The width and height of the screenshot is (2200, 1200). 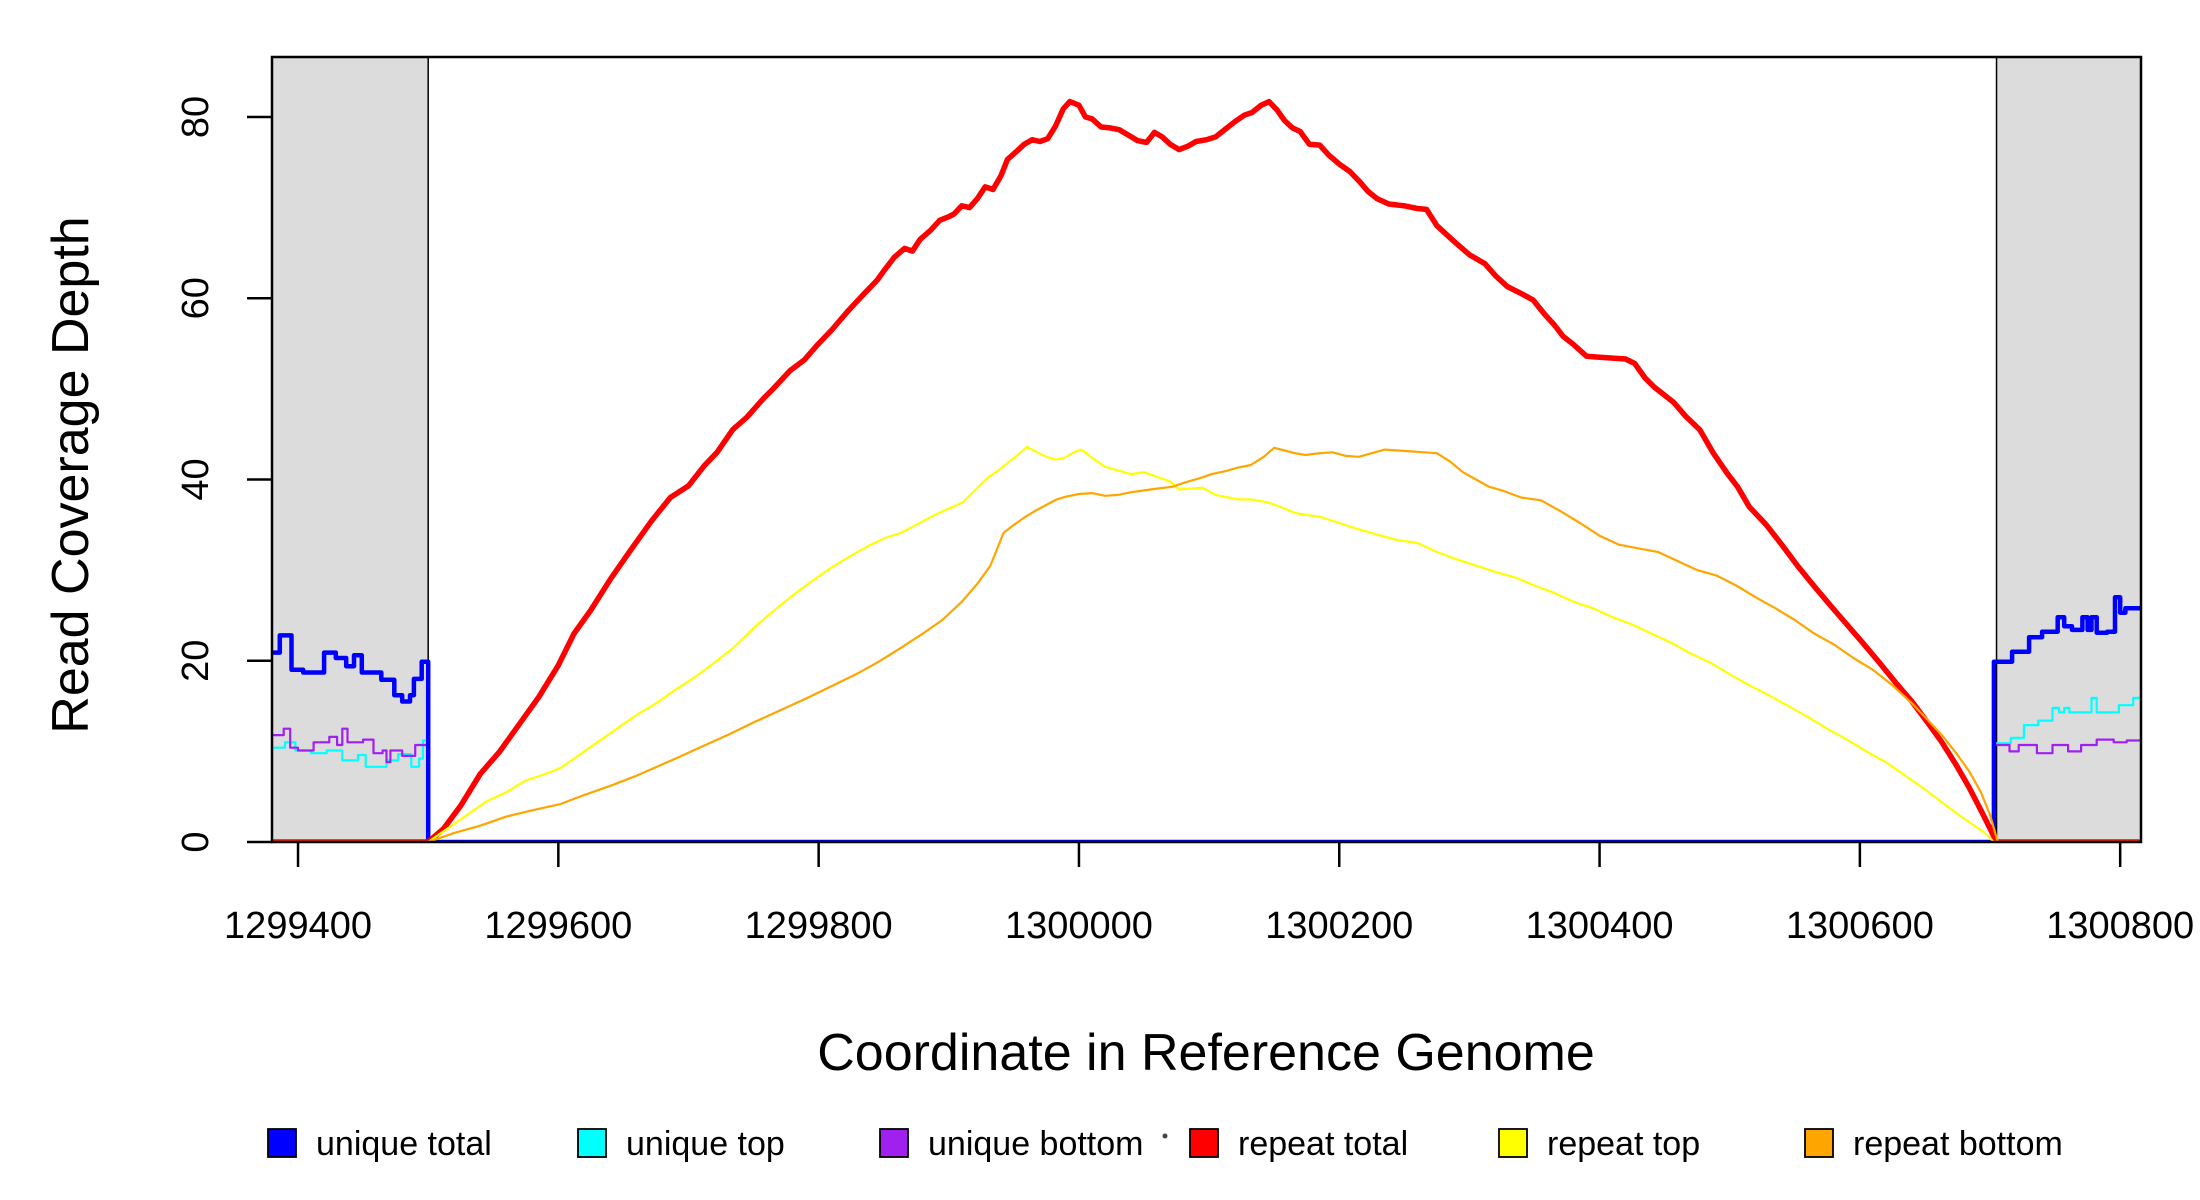 I want to click on y-axis-tick-label: 40, so click(x=196, y=479).